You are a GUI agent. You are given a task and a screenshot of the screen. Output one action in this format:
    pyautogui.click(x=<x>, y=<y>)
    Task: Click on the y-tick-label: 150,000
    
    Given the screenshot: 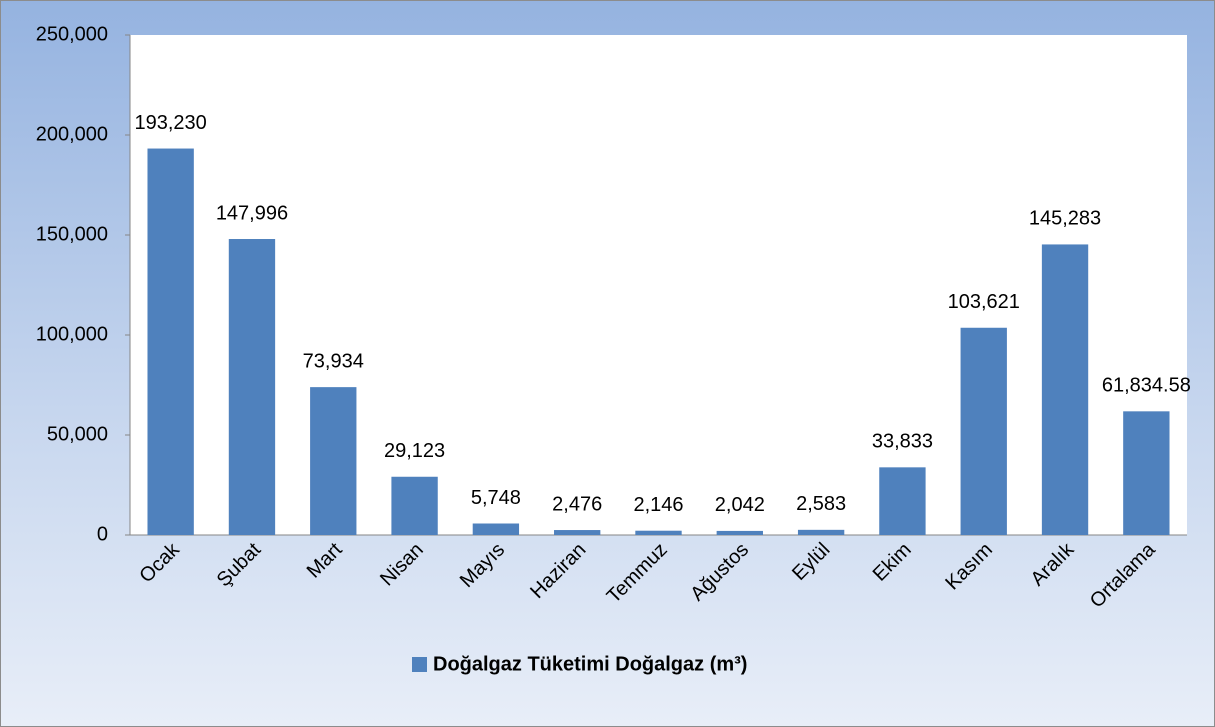 What is the action you would take?
    pyautogui.click(x=72, y=234)
    